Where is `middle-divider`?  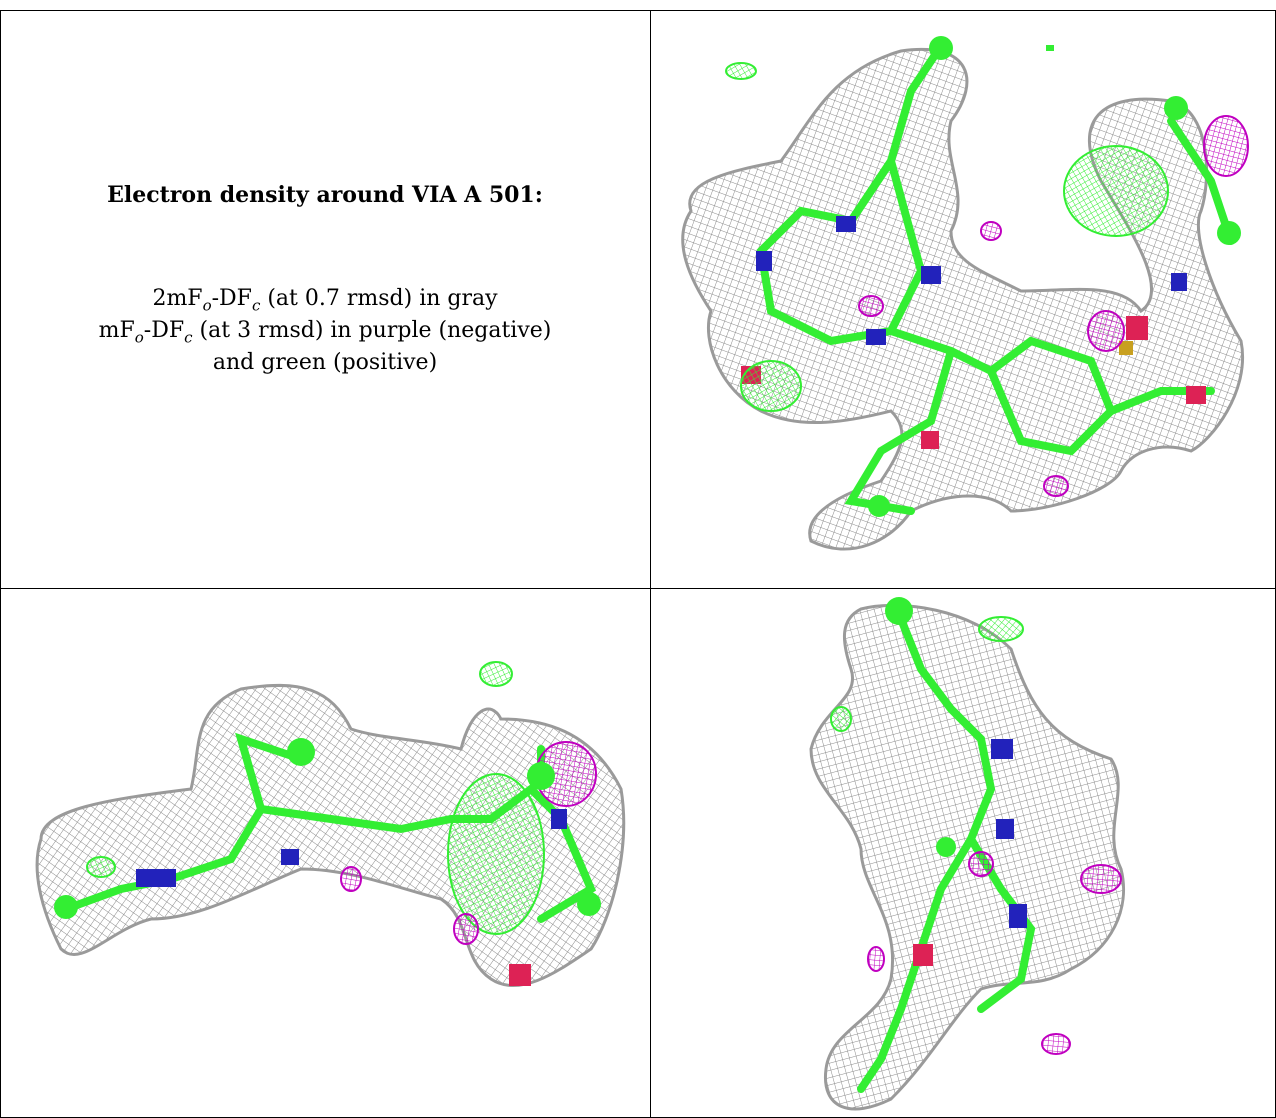 middle-divider is located at coordinates (638, 588).